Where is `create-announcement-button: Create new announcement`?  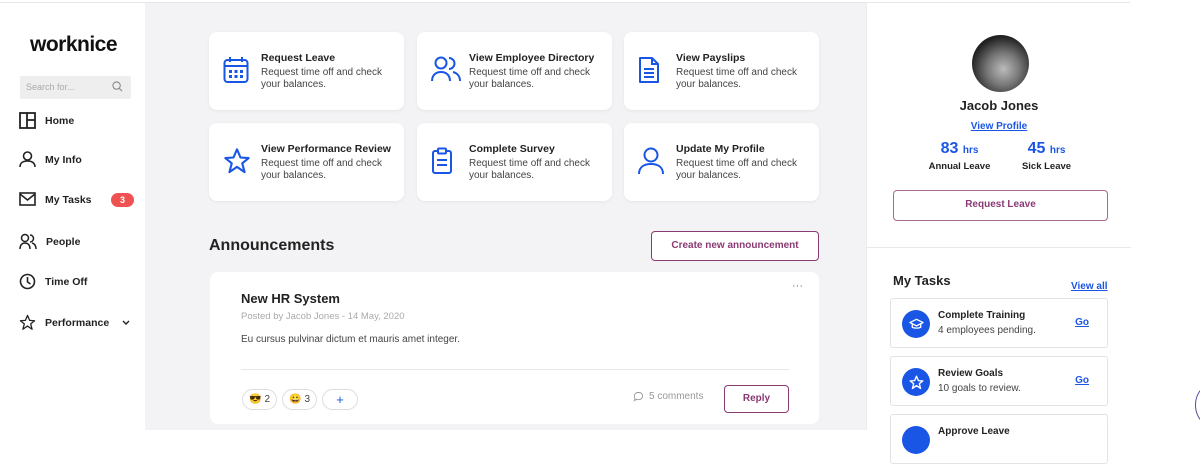
create-announcement-button: Create new announcement is located at coordinates (735, 246).